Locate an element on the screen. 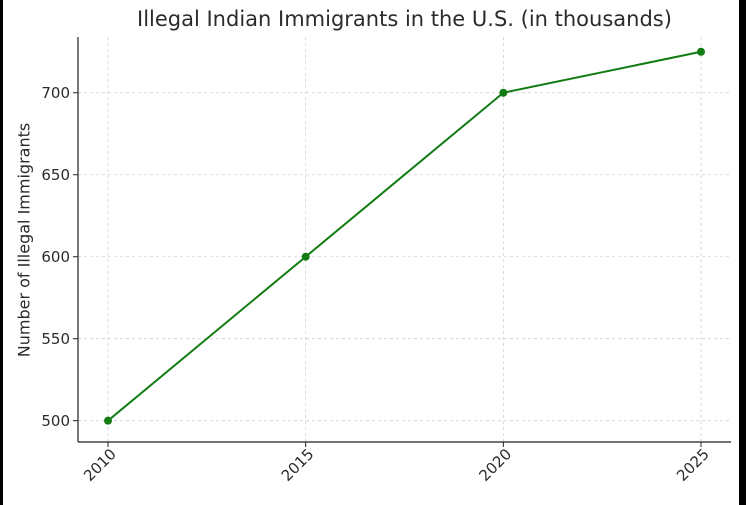 The image size is (746, 505). y-tick-label: 600 is located at coordinates (55, 257).